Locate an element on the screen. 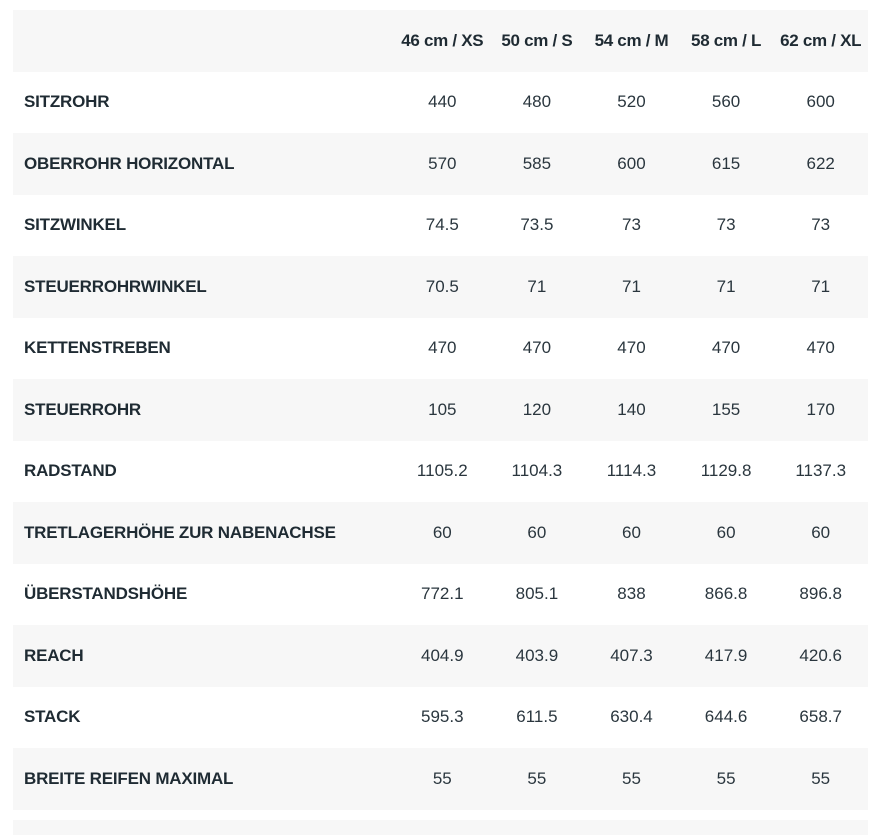 The height and width of the screenshot is (835, 886). header-size-xs: 46 cm / XS is located at coordinates (442, 40).